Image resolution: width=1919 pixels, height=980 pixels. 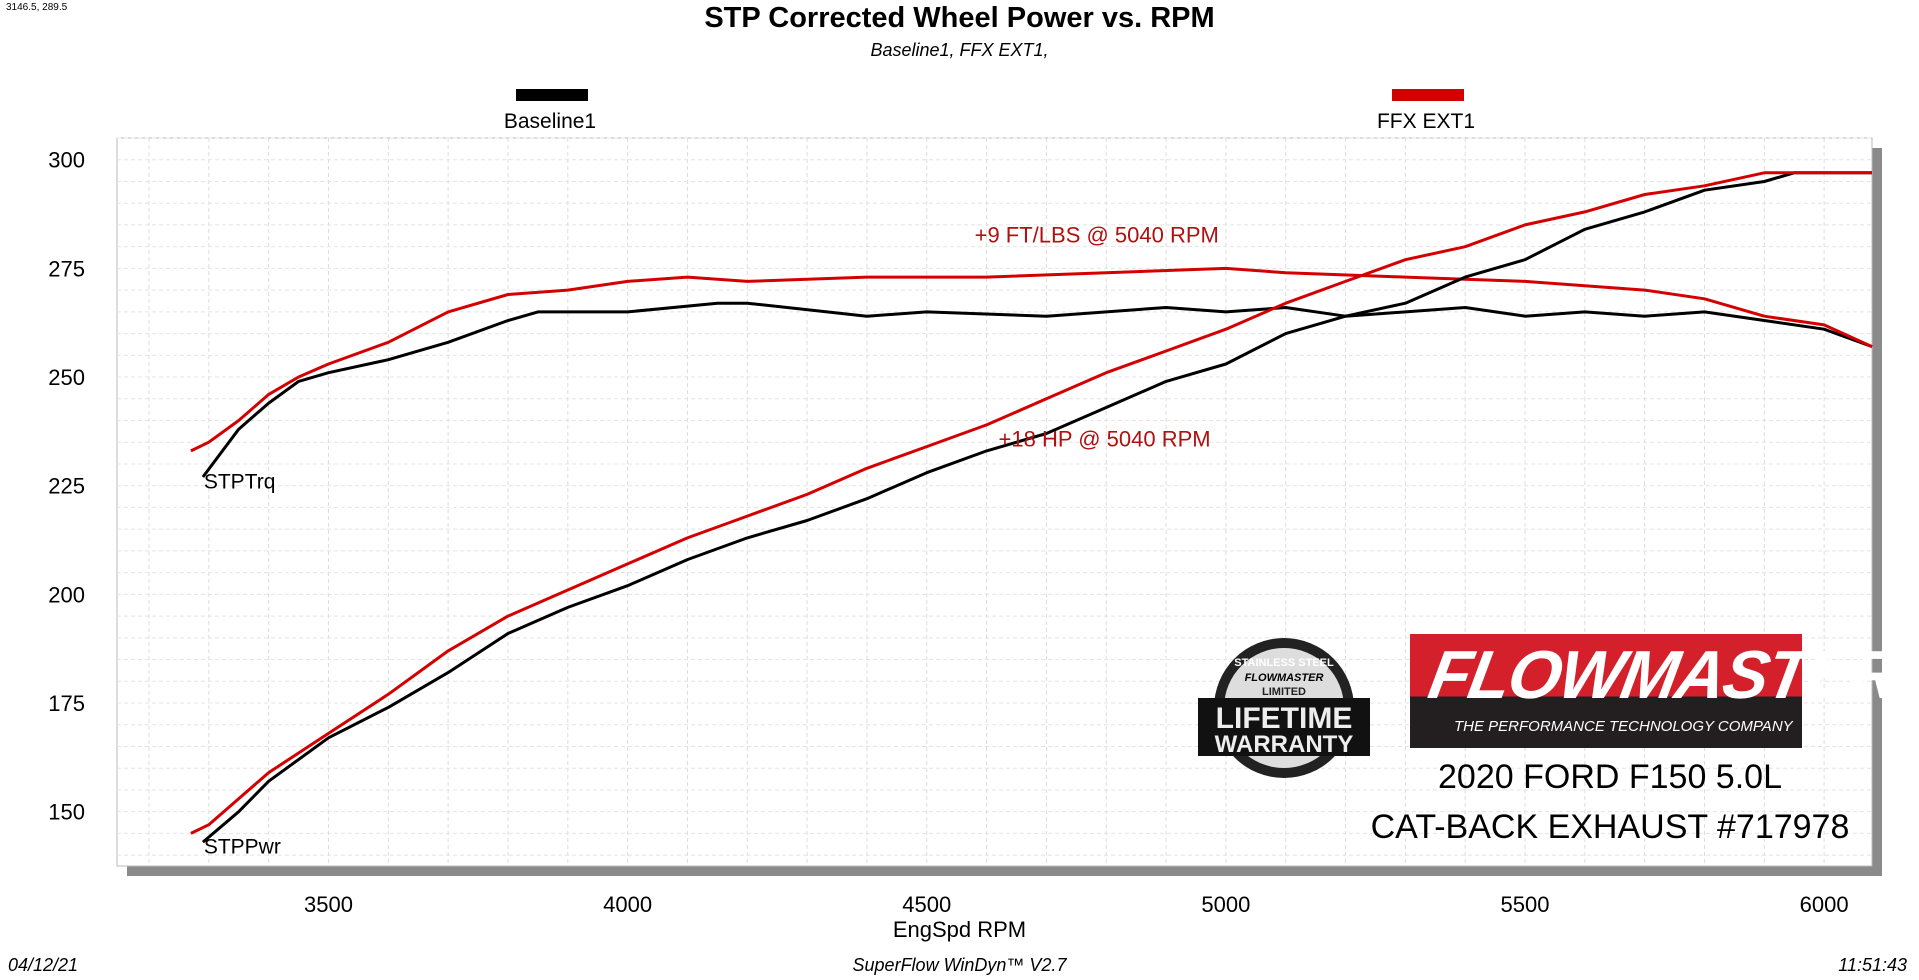 I want to click on y-tick-label: 175, so click(x=66, y=703).